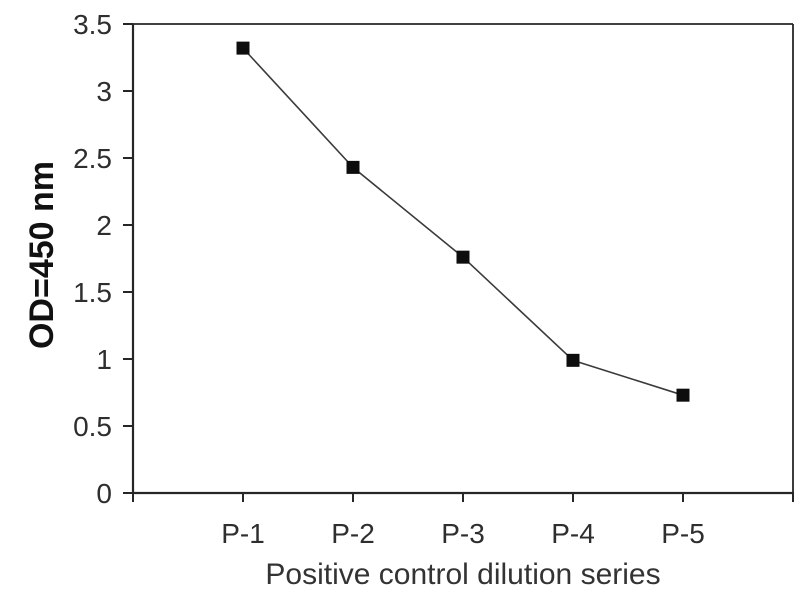 The width and height of the screenshot is (800, 600). I want to click on x-tick-label: P-2, so click(353, 533).